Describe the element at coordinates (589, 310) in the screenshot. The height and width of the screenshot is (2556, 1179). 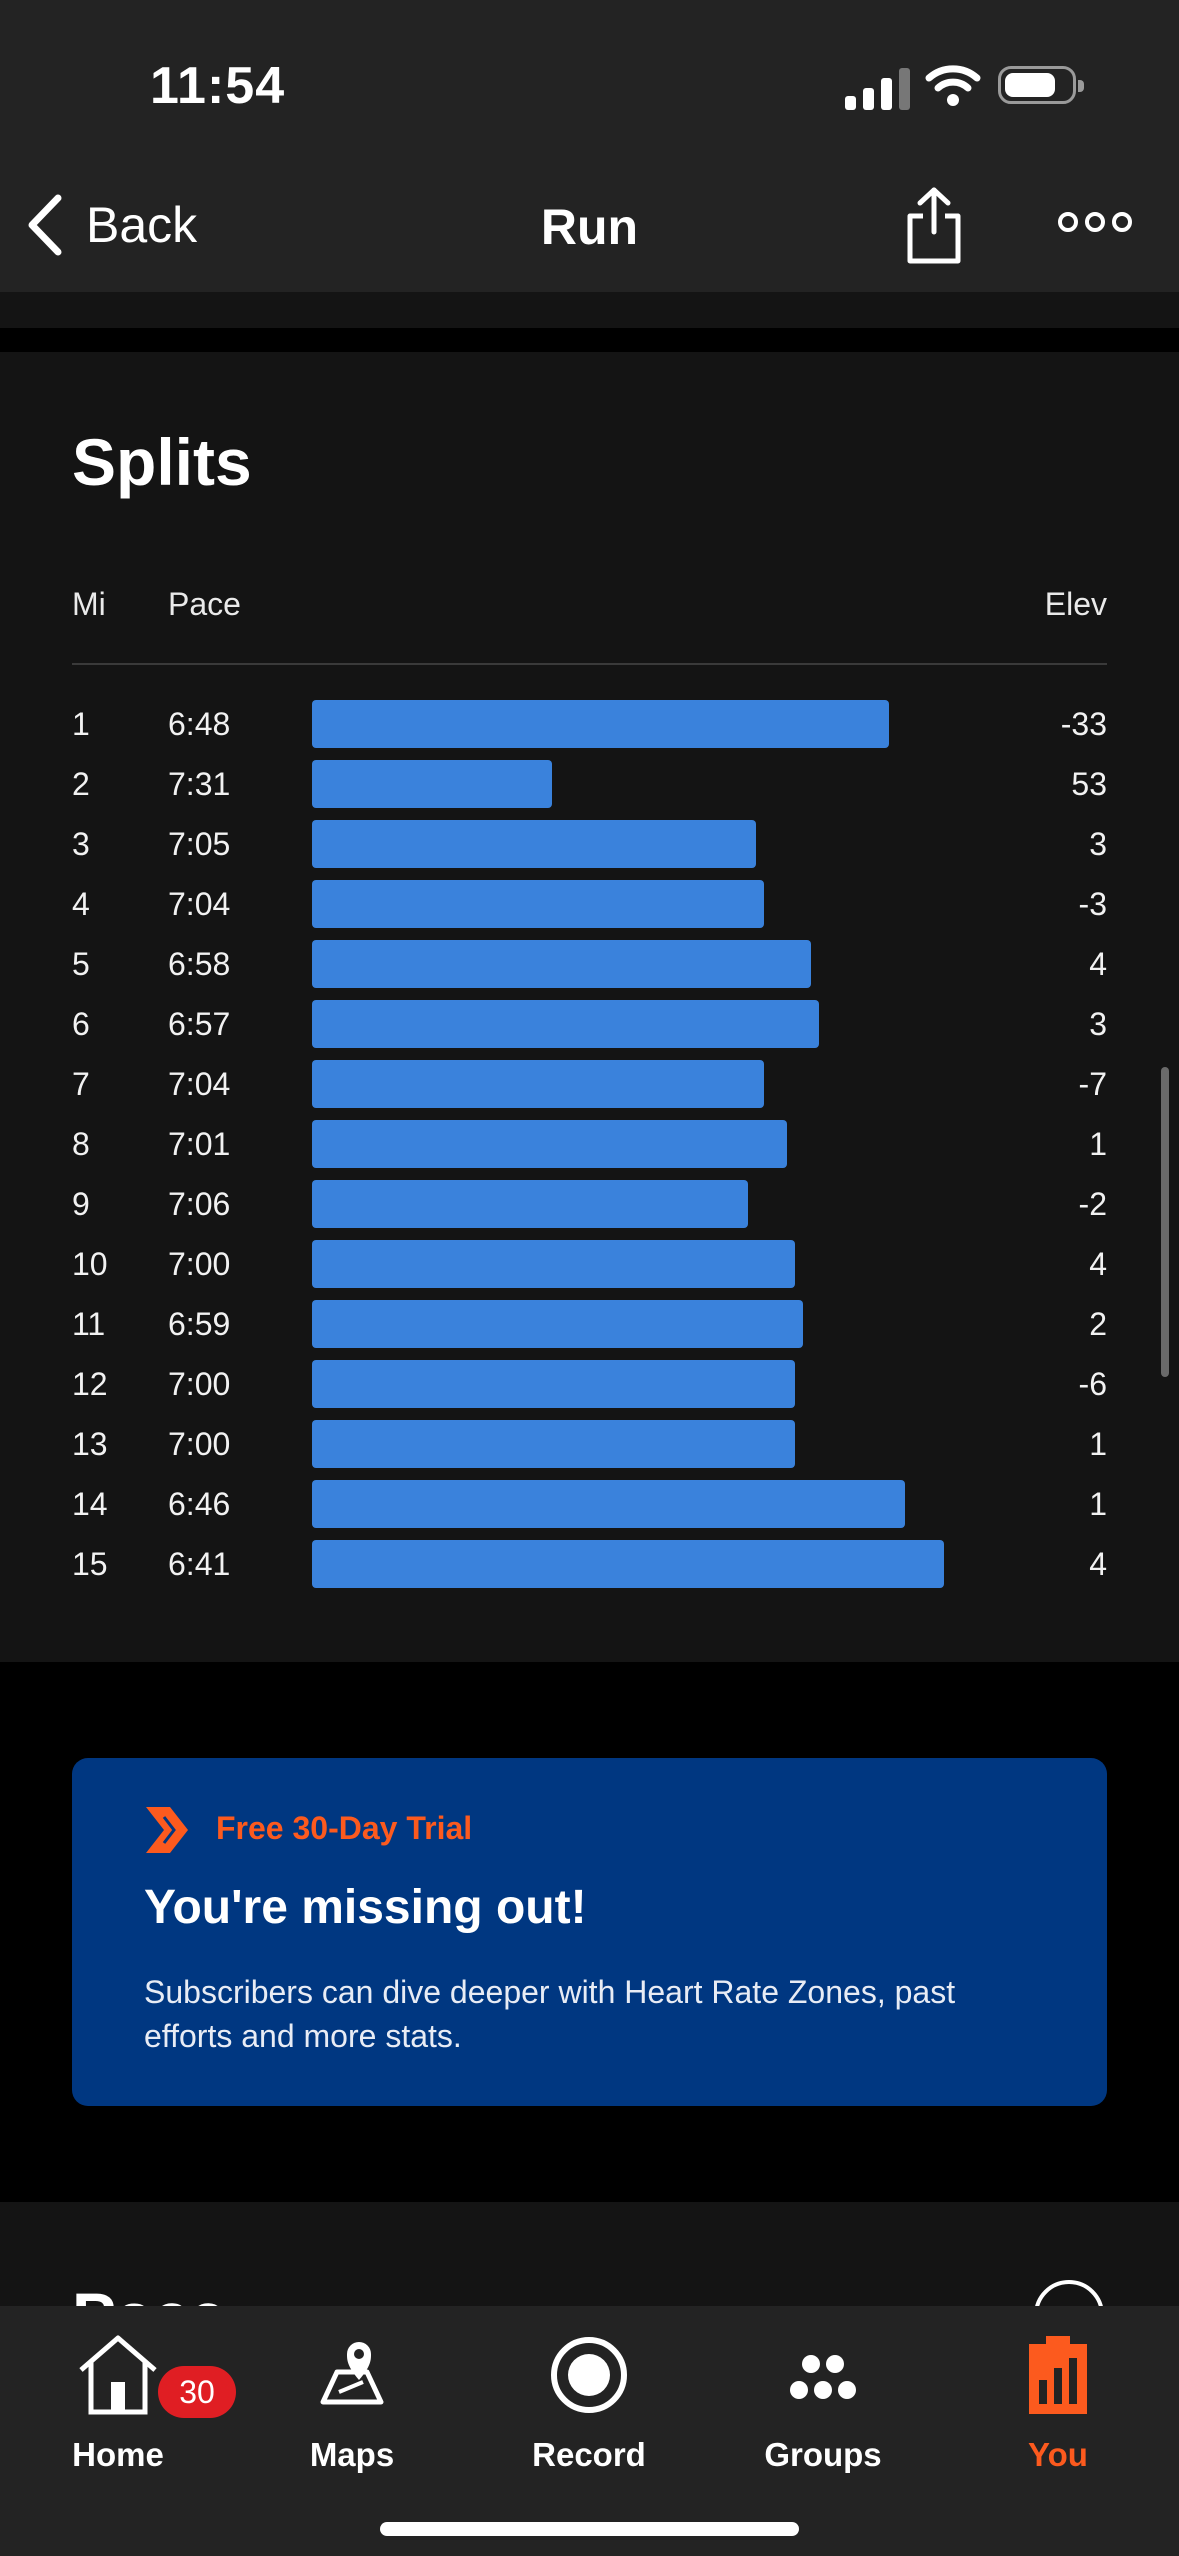
I see `previous-section-edge` at that location.